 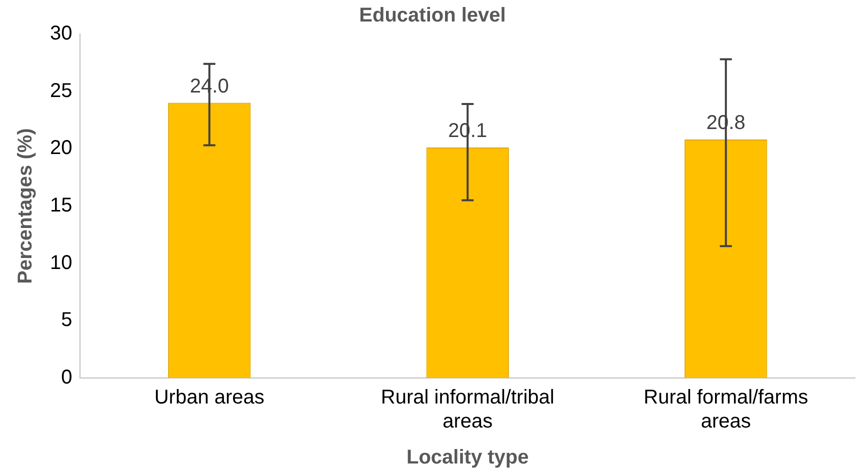 I want to click on y-tick-label: 25, so click(x=61, y=91).